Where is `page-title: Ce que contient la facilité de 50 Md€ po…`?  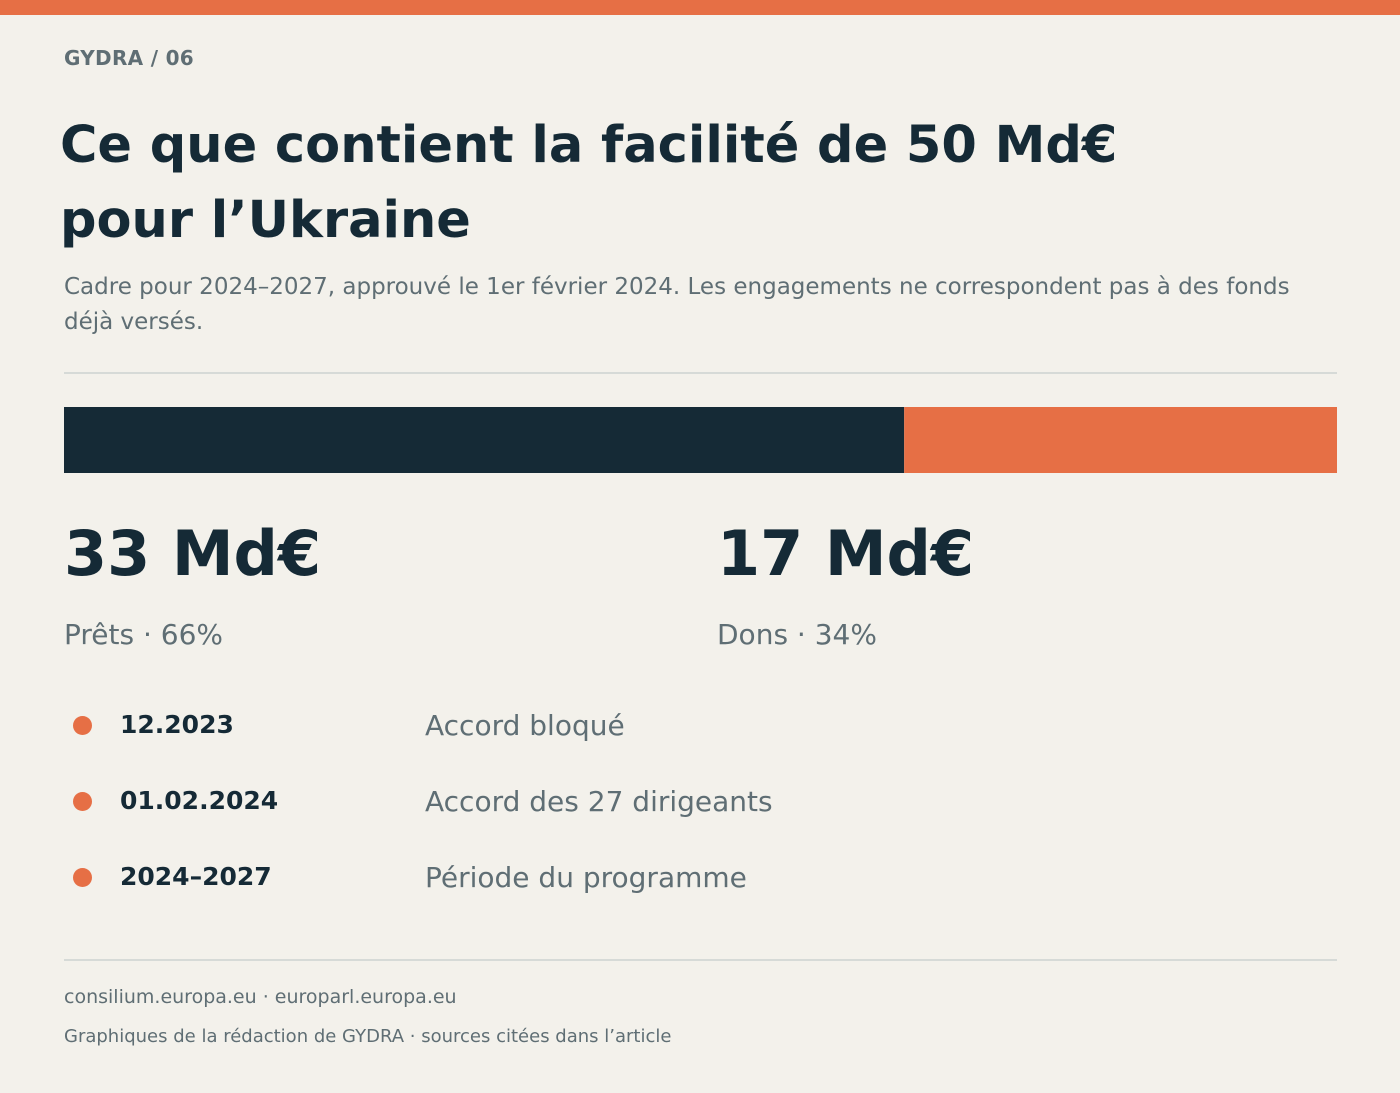 page-title: Ce que contient la facilité de 50 Md€ po… is located at coordinates (589, 183).